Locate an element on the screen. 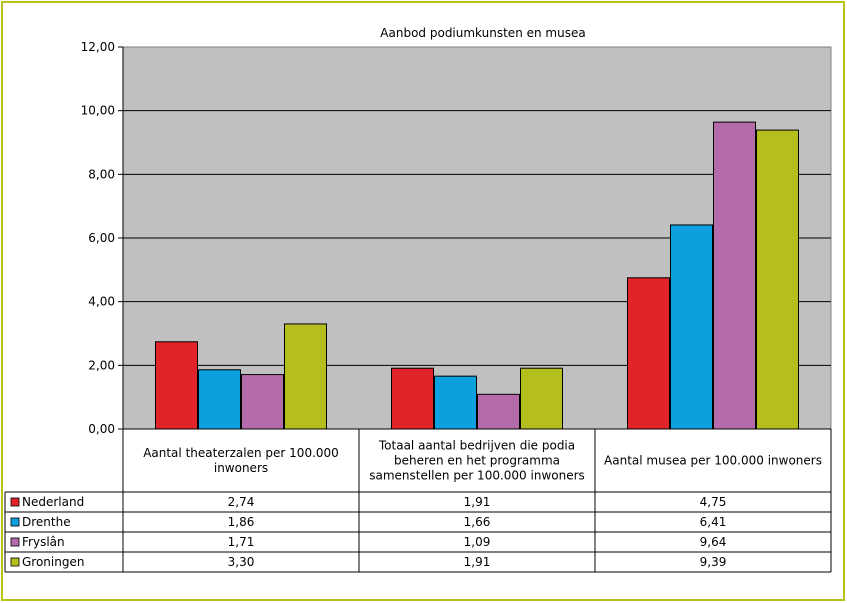 The width and height of the screenshot is (847, 603). y-tick-label: 6,00 is located at coordinates (101, 238).